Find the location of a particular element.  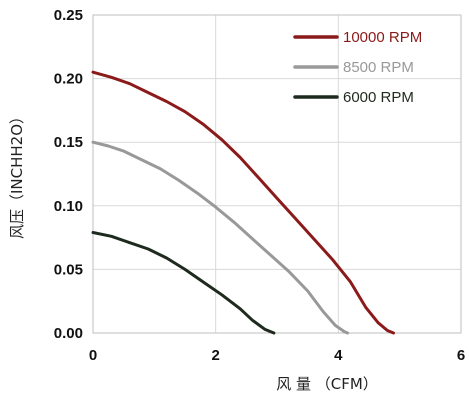

x-axis-title: 风 量 （CFM） is located at coordinates (327, 384).